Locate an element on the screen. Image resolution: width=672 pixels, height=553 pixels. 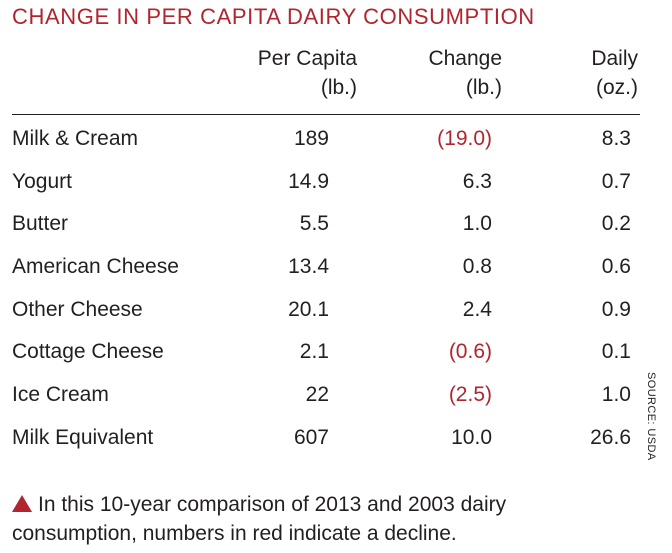
per-capita-value: 607 is located at coordinates (311, 437).